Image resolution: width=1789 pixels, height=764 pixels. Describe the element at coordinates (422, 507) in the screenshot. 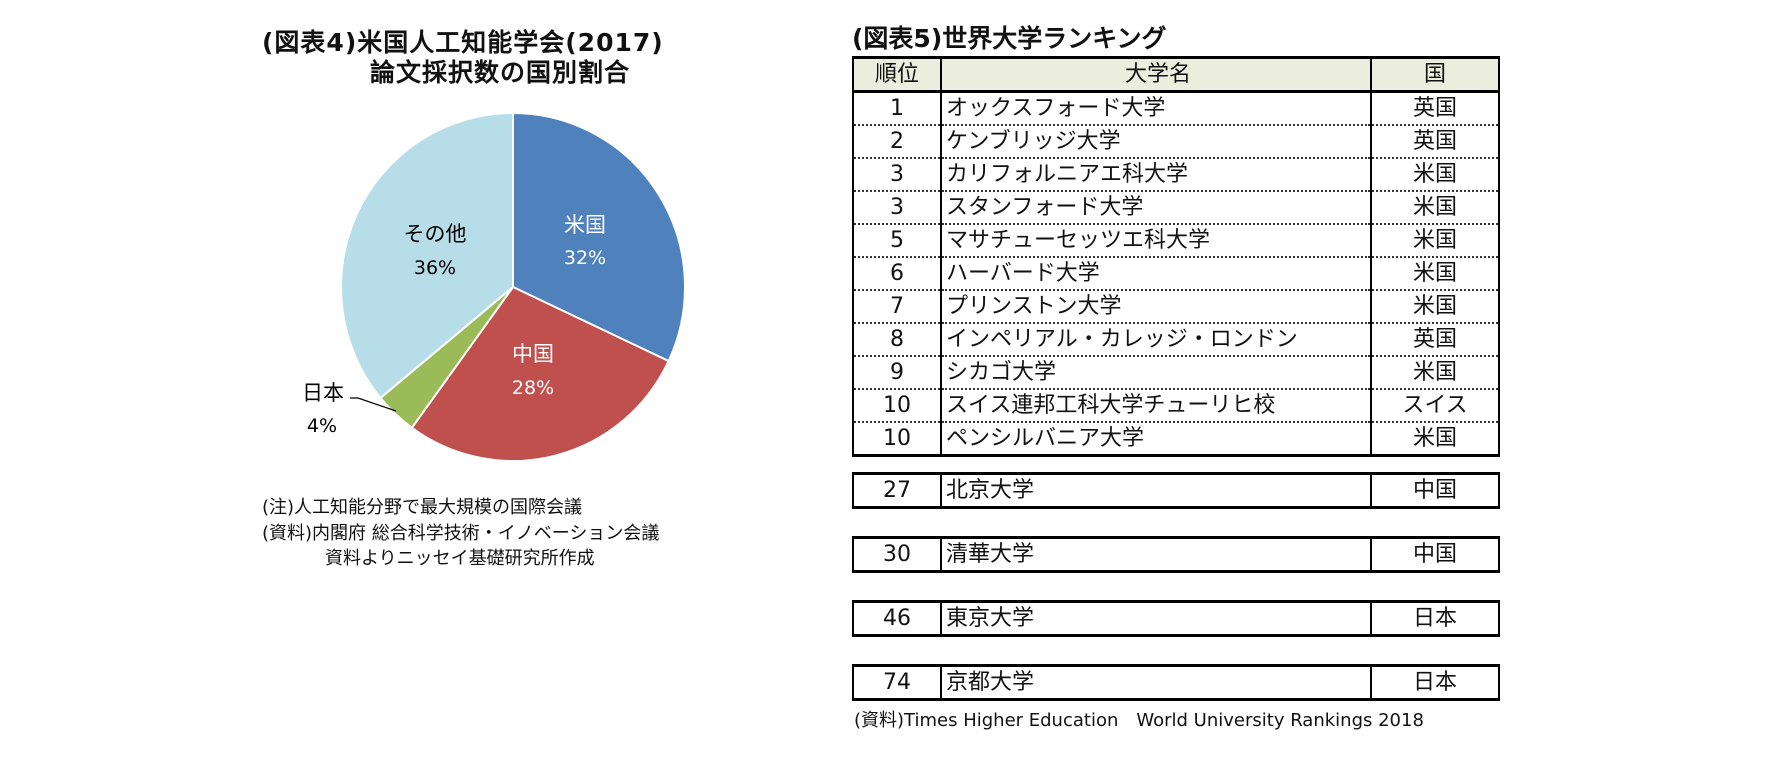

I see `figure4-note: (注)人工知能分野で最大規模の国際会議` at that location.